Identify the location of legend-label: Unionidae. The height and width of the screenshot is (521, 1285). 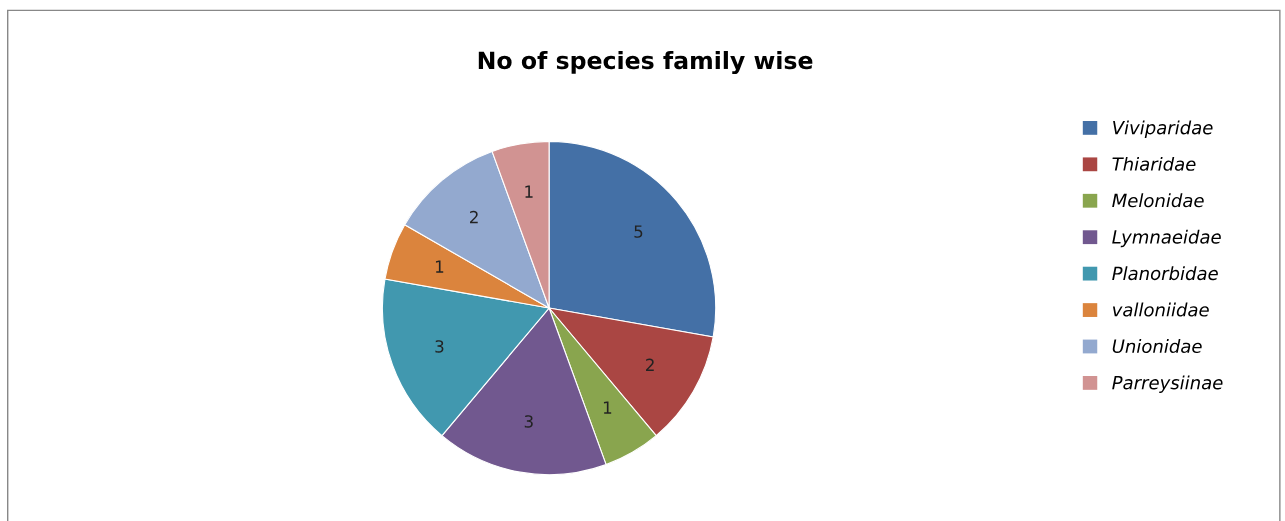
(1157, 346).